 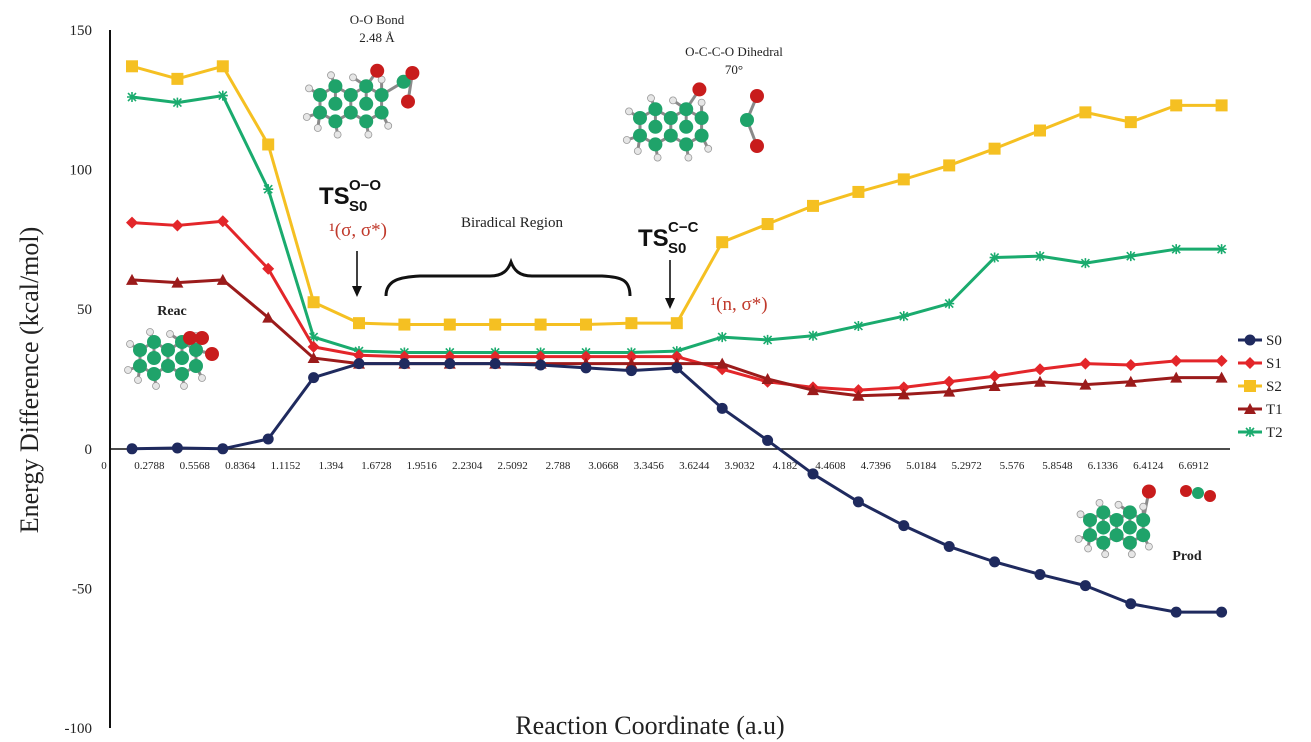 I want to click on ts2-subscript: S0, so click(x=677, y=248).